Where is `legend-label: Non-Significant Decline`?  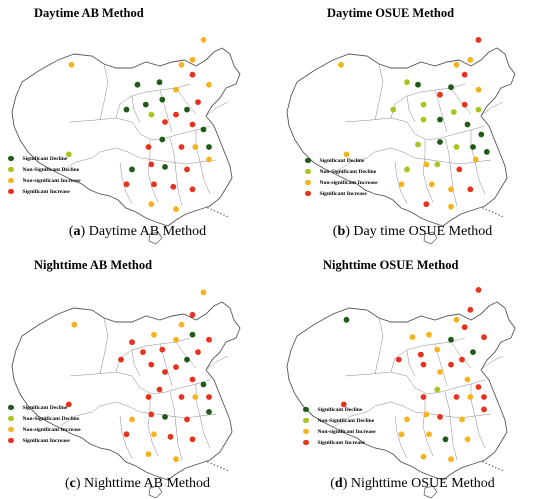 legend-label: Non-Significant Decline is located at coordinates (51, 169).